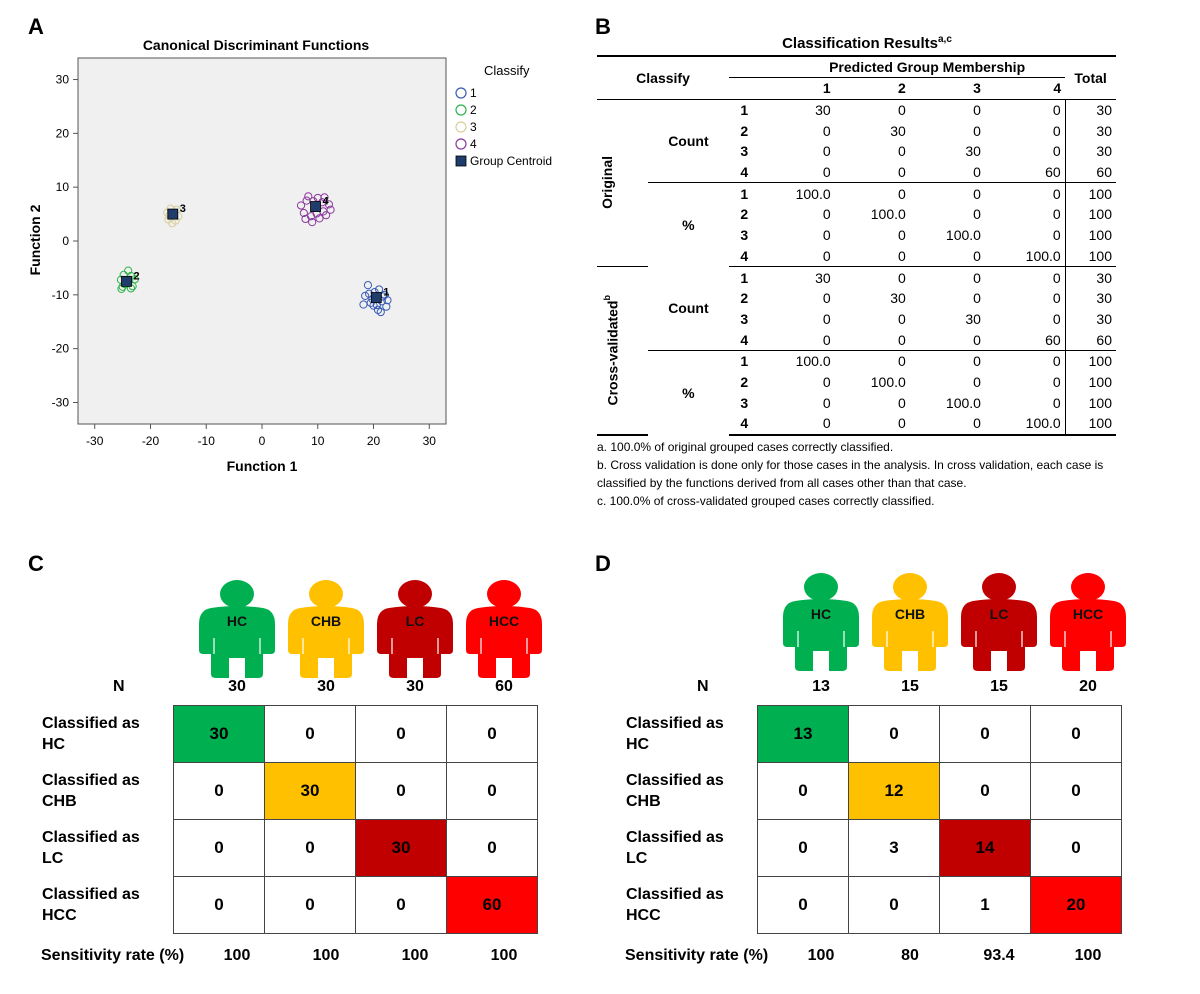 This screenshot has width=1200, height=994. Describe the element at coordinates (821, 614) in the screenshot. I see `figure-label: HC` at that location.